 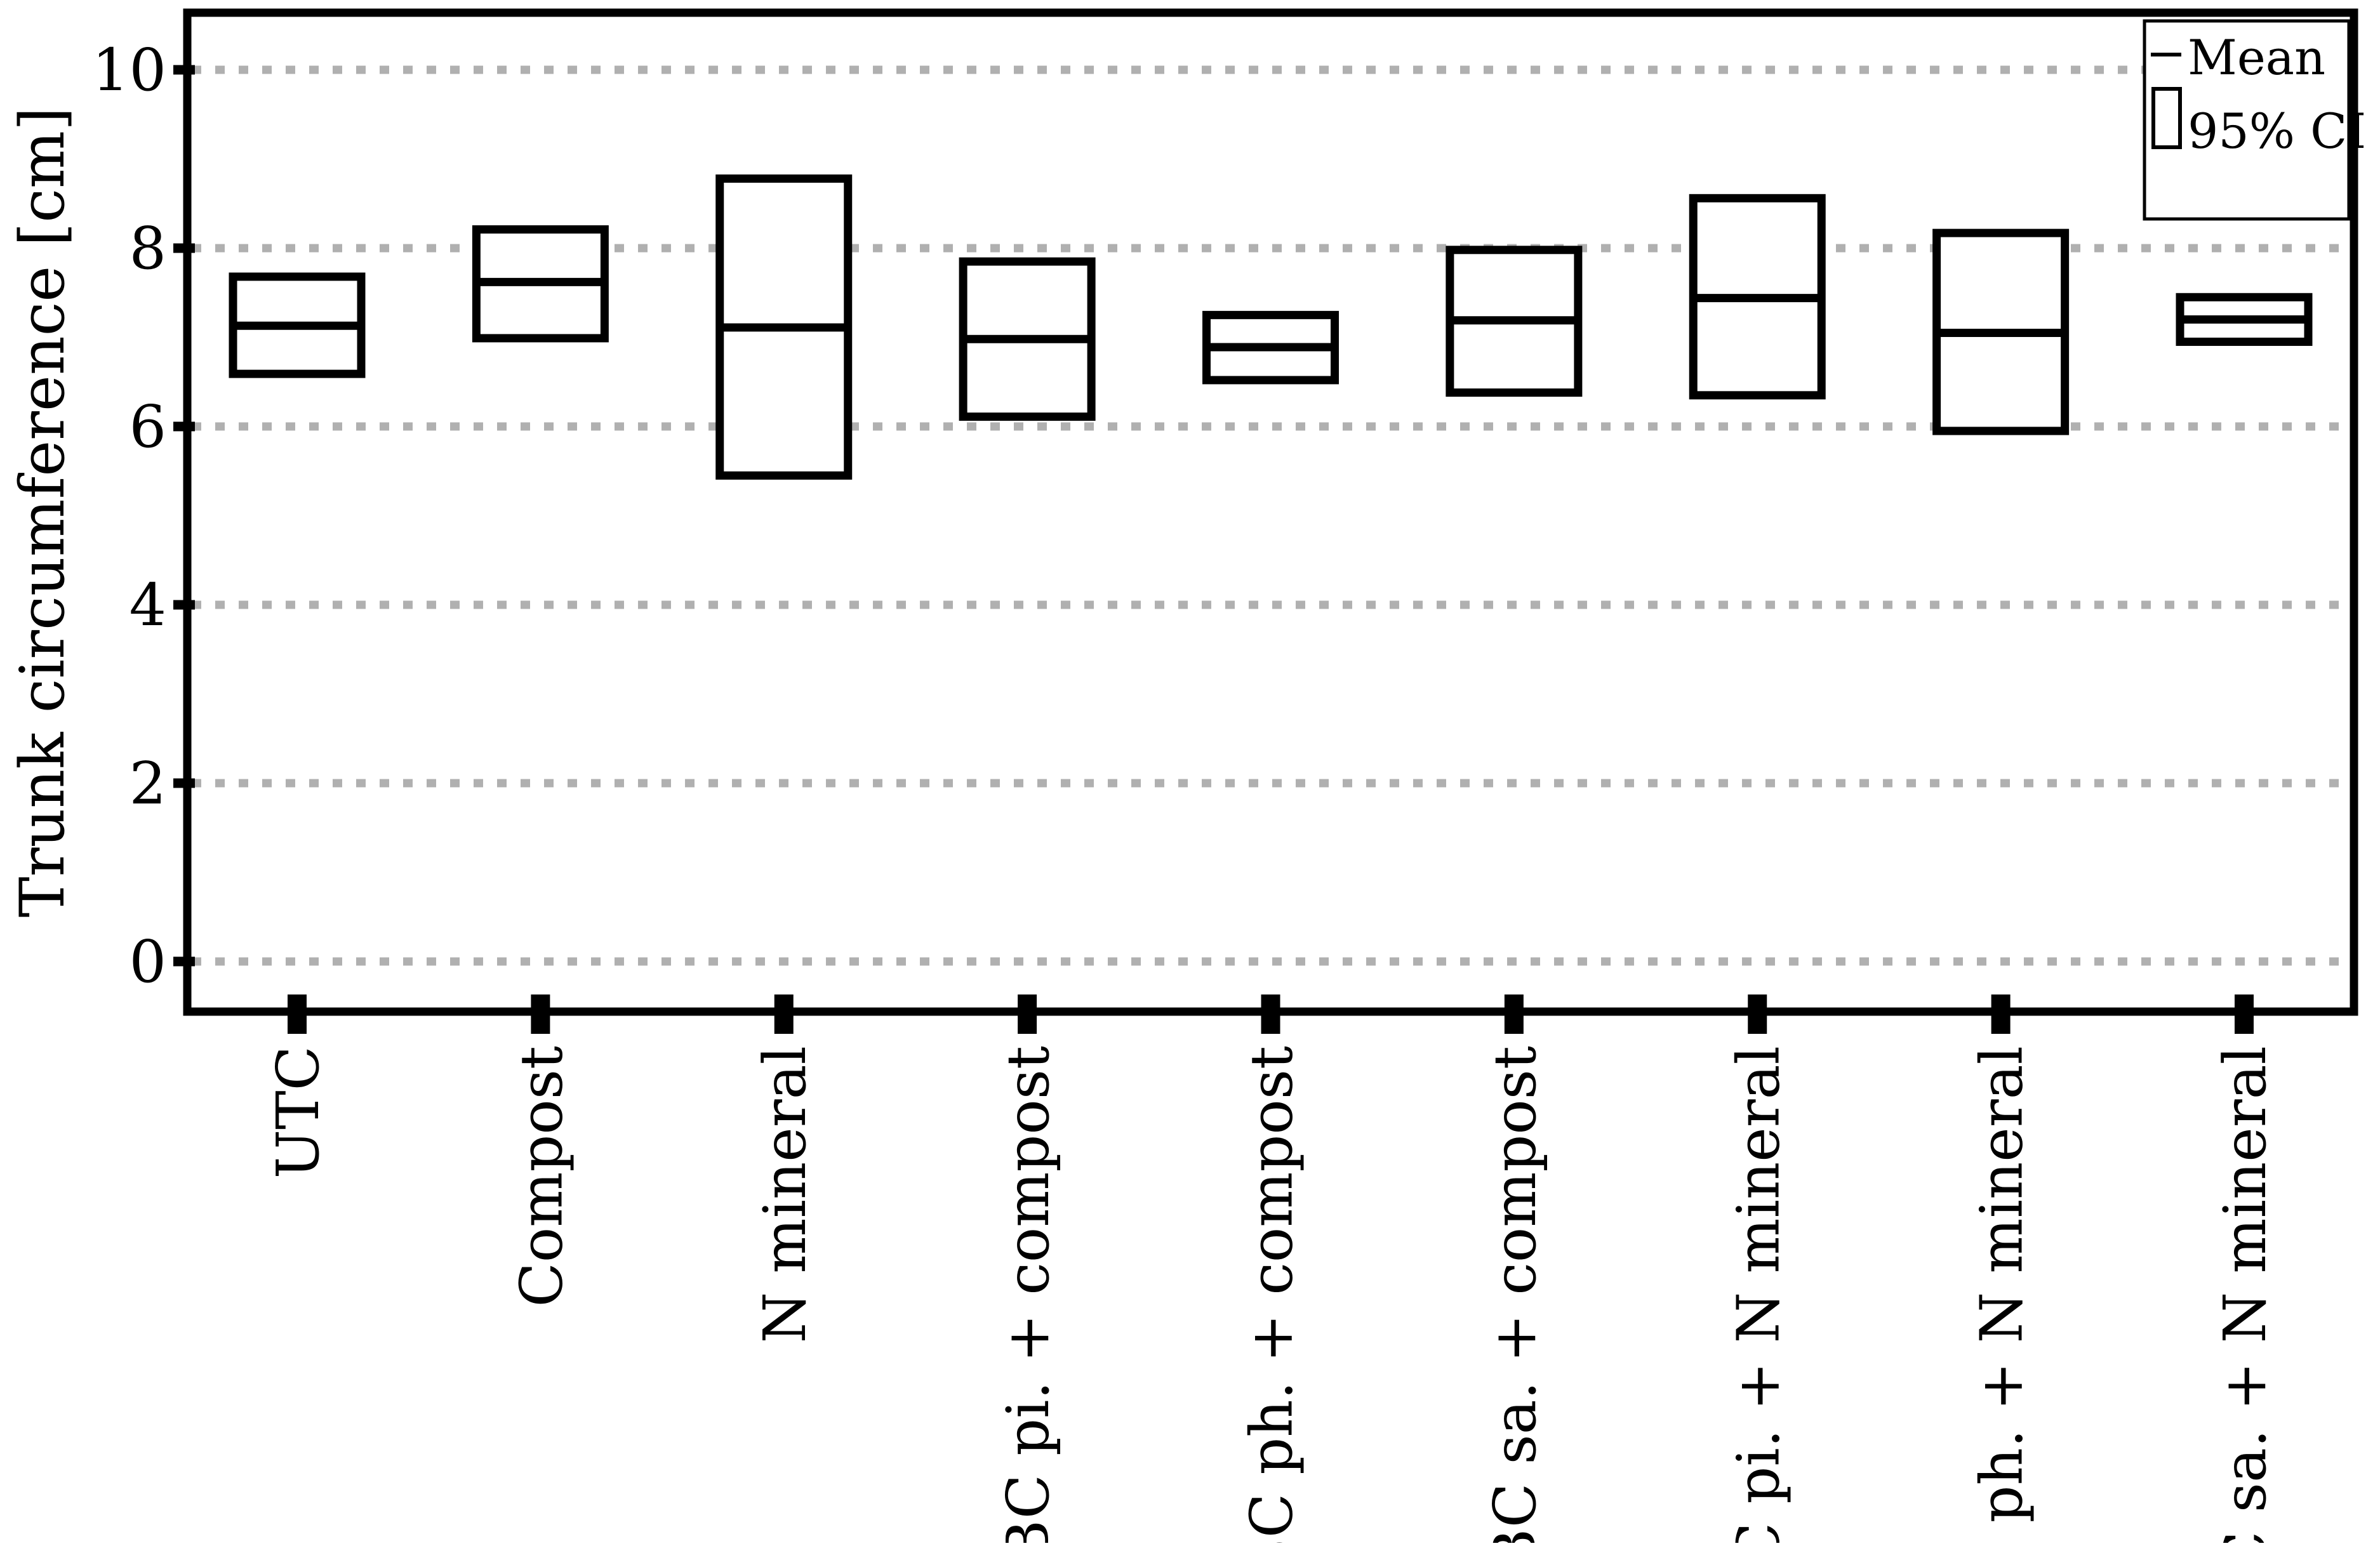 I want to click on y-tick-label-6: 6, so click(x=147, y=427).